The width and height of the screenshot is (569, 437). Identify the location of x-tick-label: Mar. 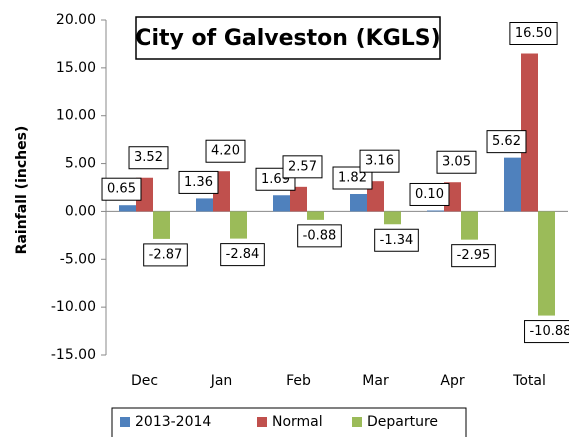
(375, 381).